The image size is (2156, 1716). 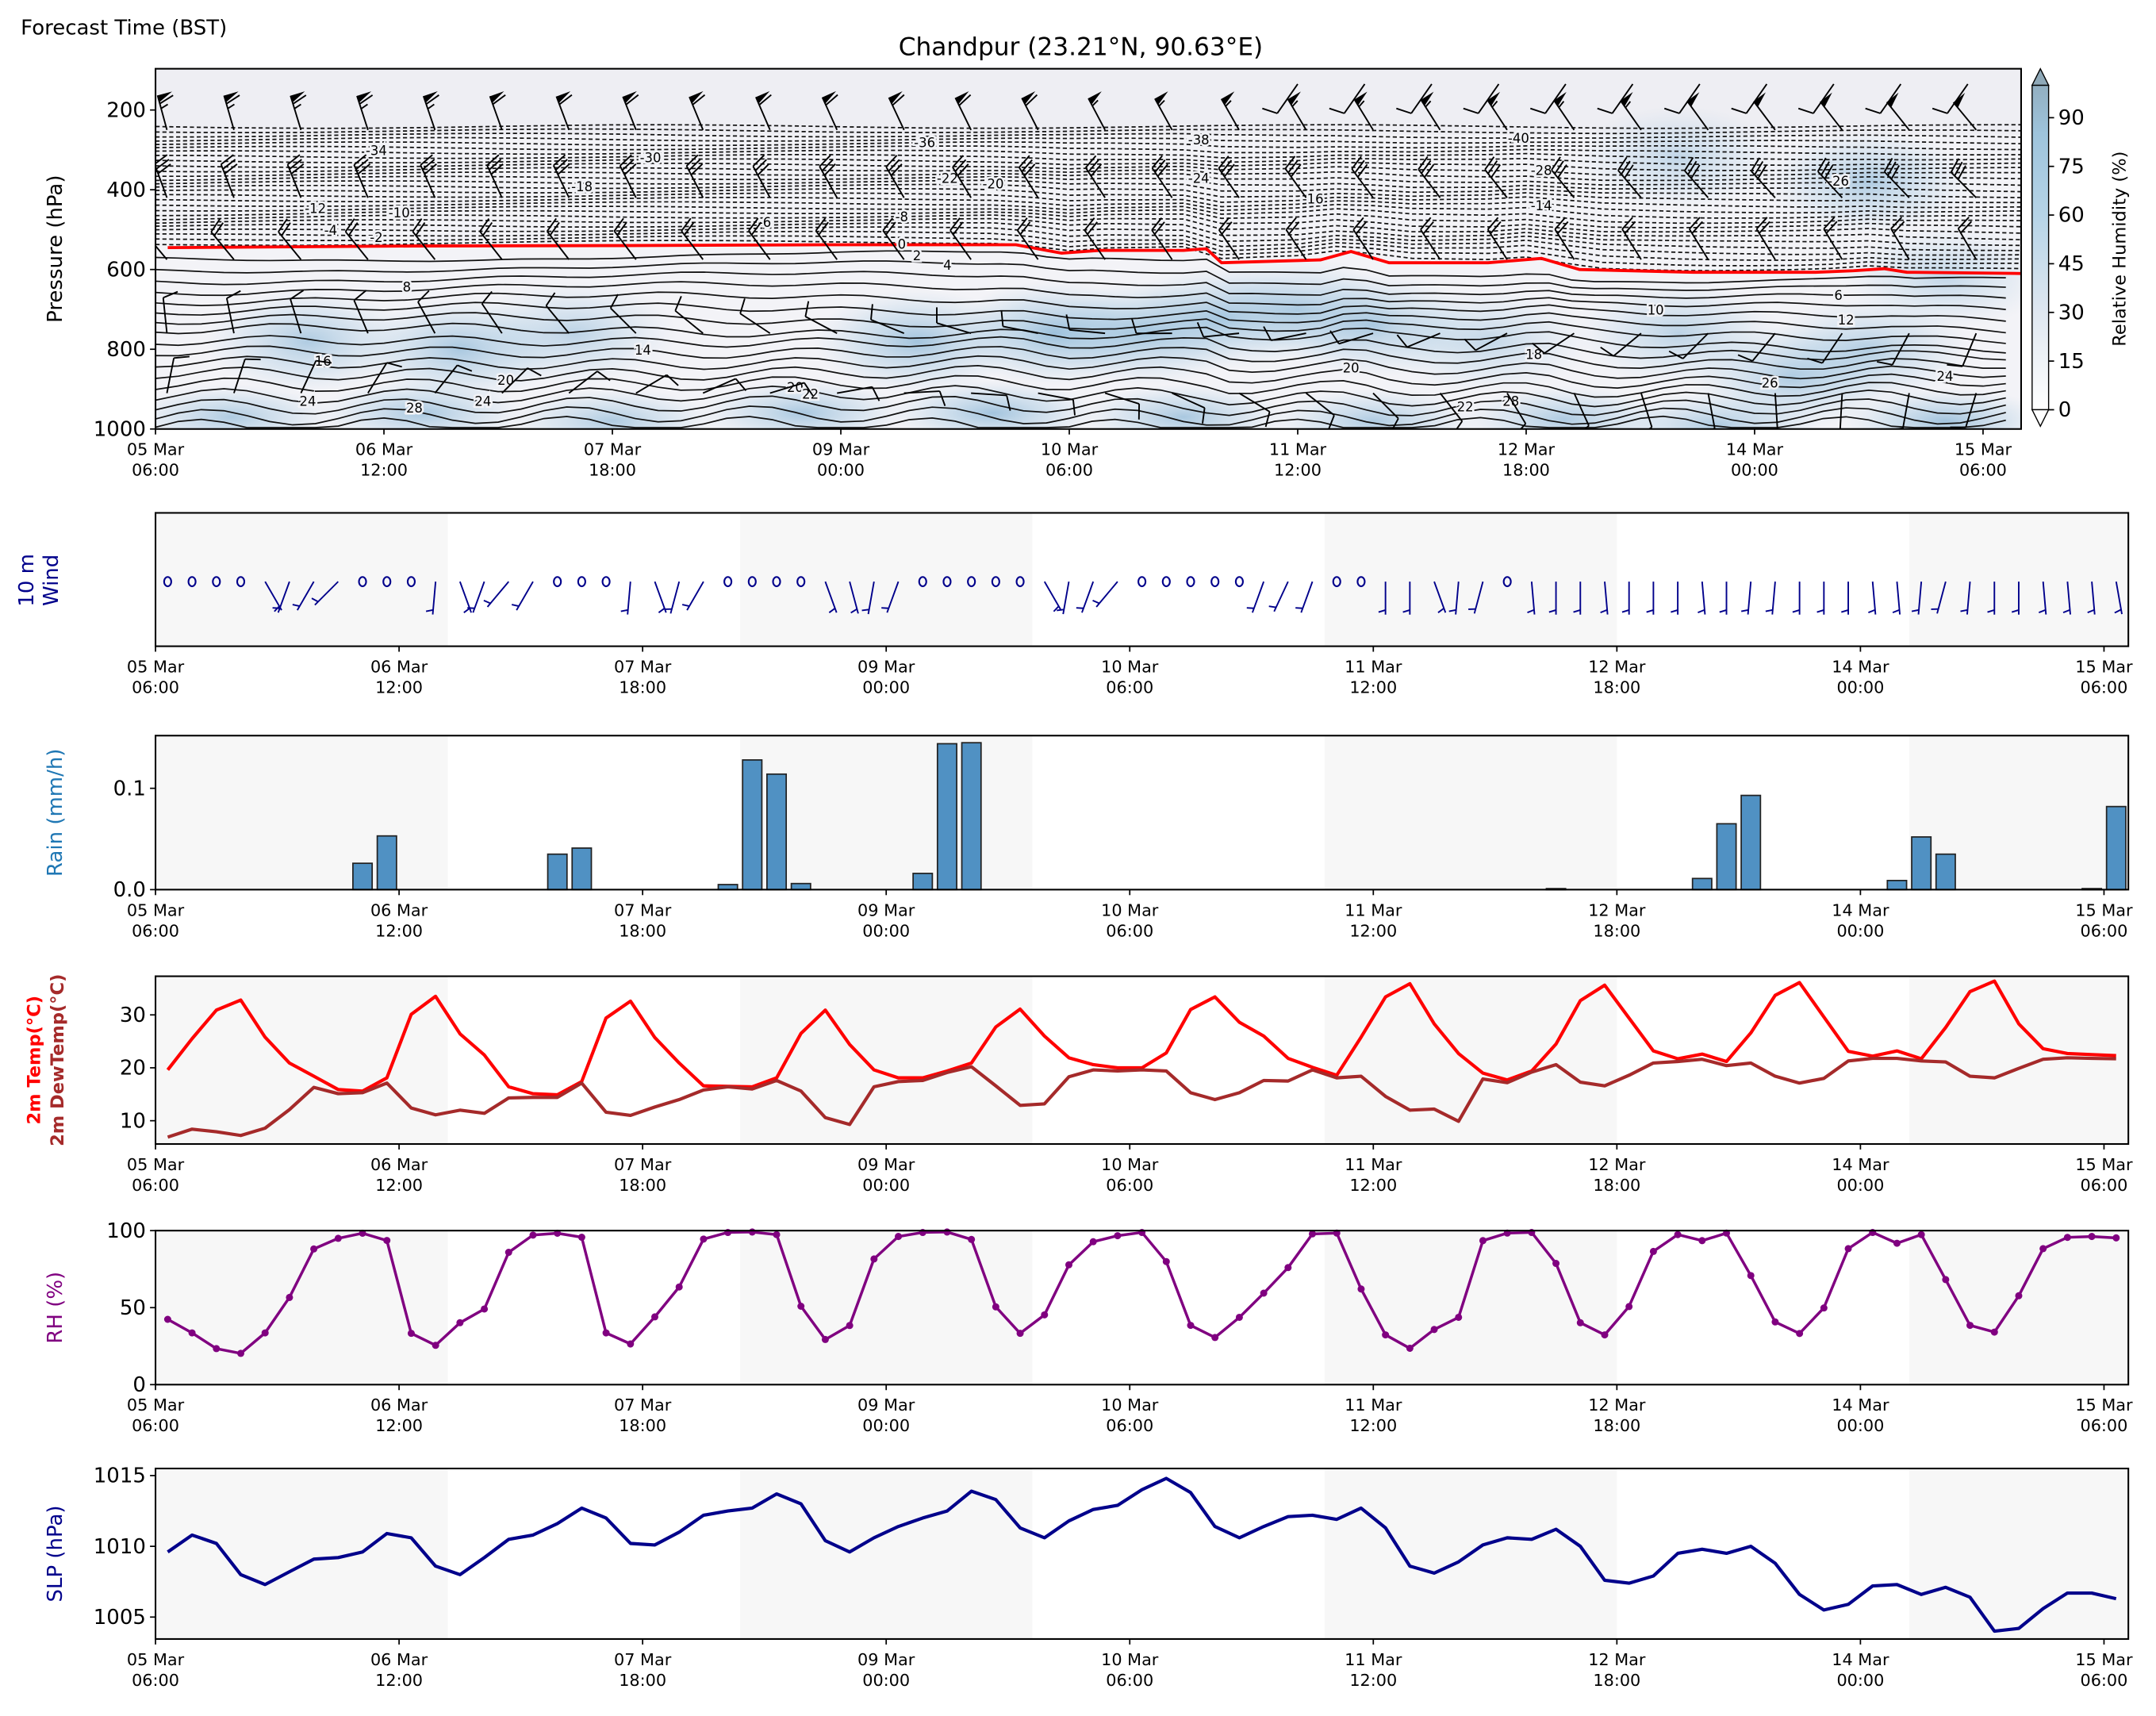 What do you see at coordinates (1617, 1659) in the screenshot?
I see `x-tick-date: 12 Mar` at bounding box center [1617, 1659].